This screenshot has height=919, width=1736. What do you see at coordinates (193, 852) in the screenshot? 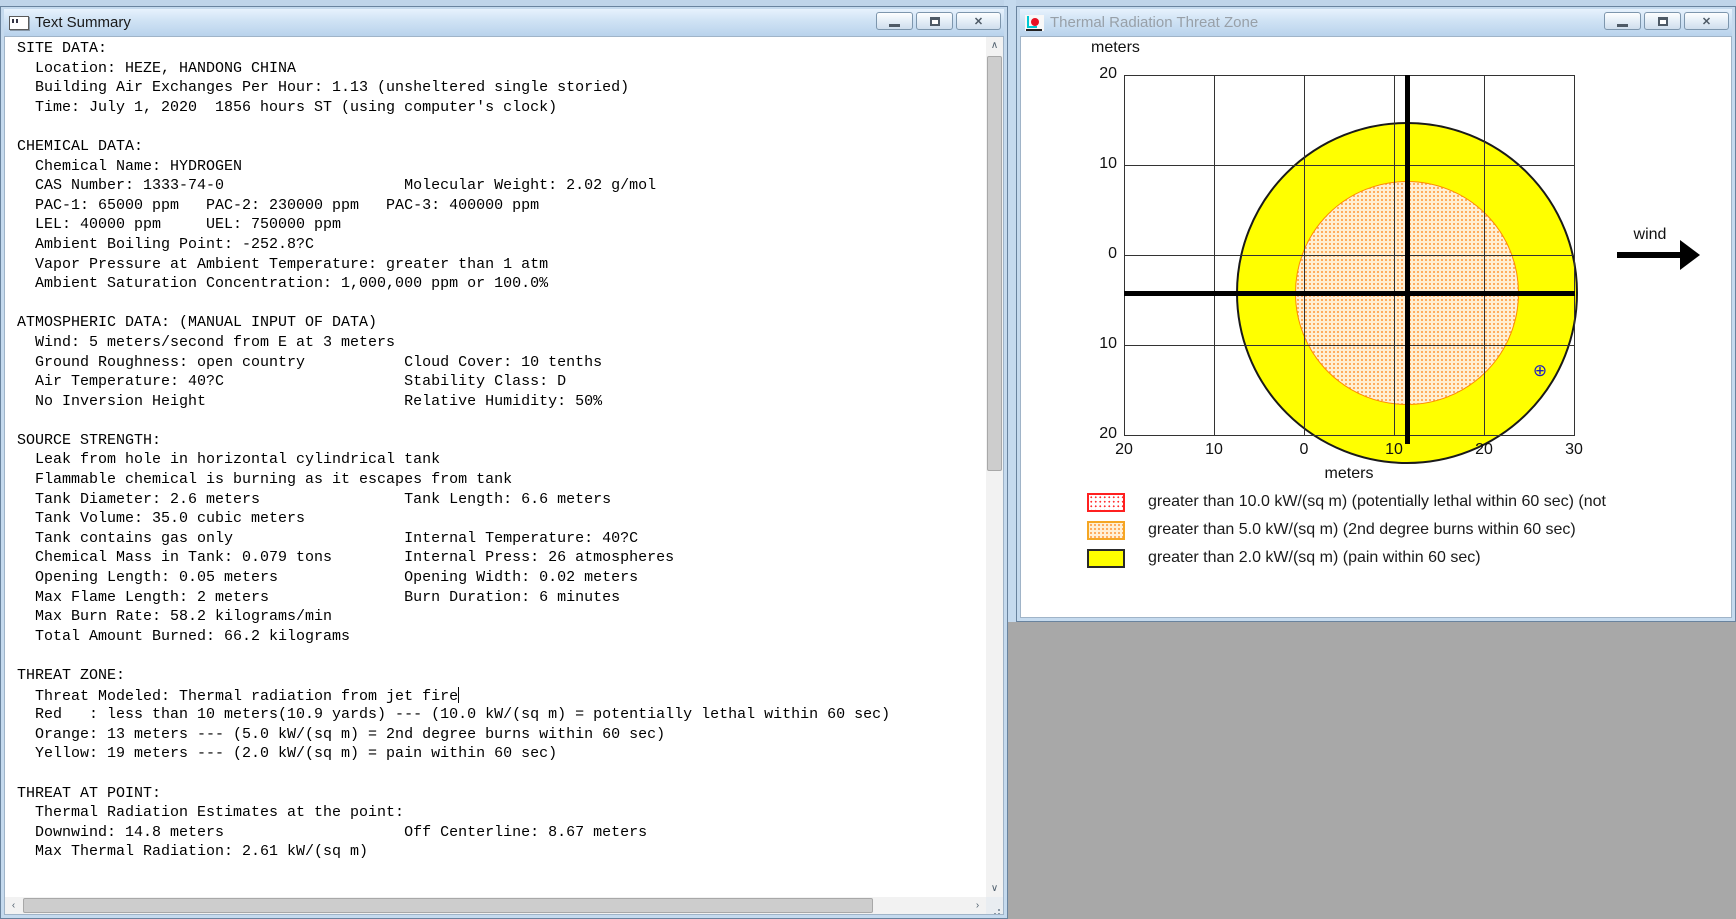
I see `summary-line: Max Thermal Radiation: 2.61 kW/(sq m)` at bounding box center [193, 852].